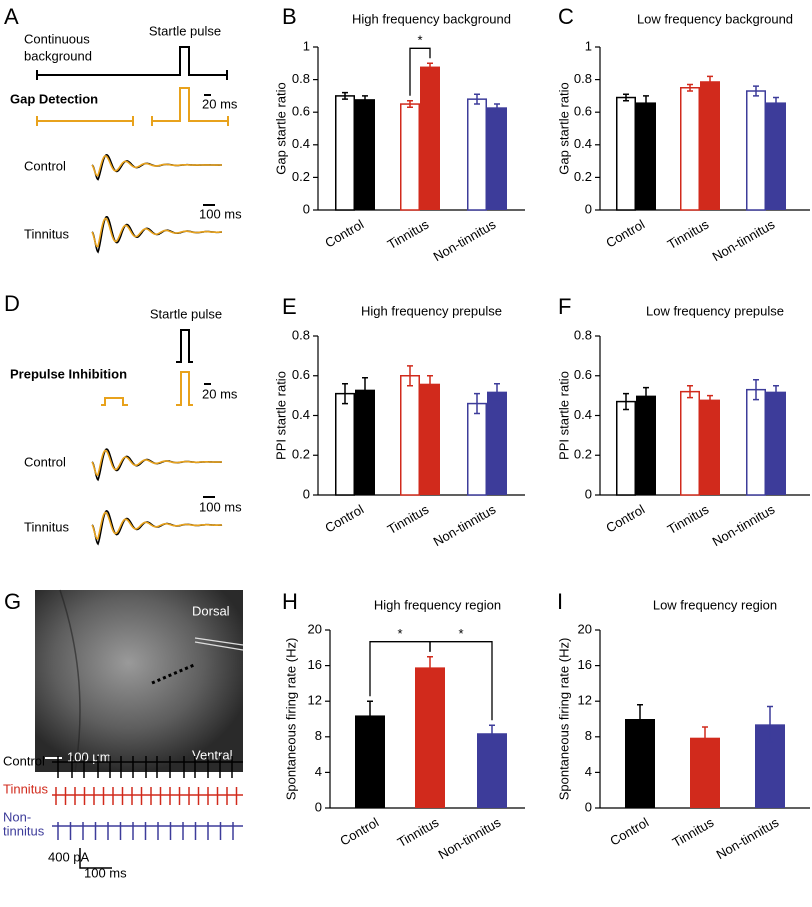  Describe the element at coordinates (715, 604) in the screenshot. I see `chart-title: Low frequency region` at that location.